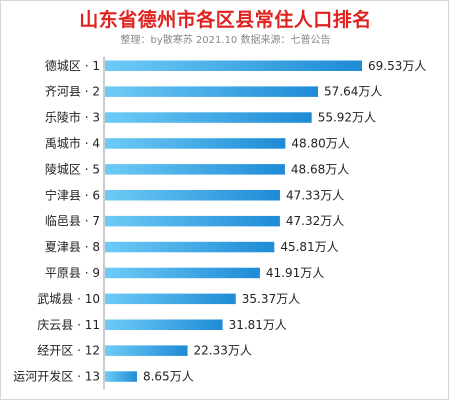 The height and width of the screenshot is (400, 449). Describe the element at coordinates (56, 376) in the screenshot. I see `category-label: 运河开发区 · 13` at that location.